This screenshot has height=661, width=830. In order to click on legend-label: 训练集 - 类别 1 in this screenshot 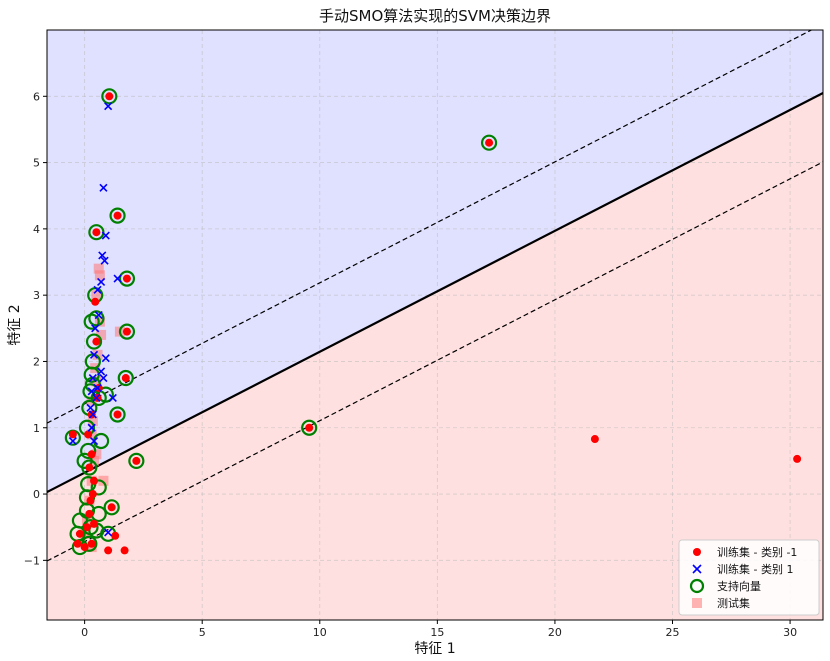, I will do `click(755, 569)`.